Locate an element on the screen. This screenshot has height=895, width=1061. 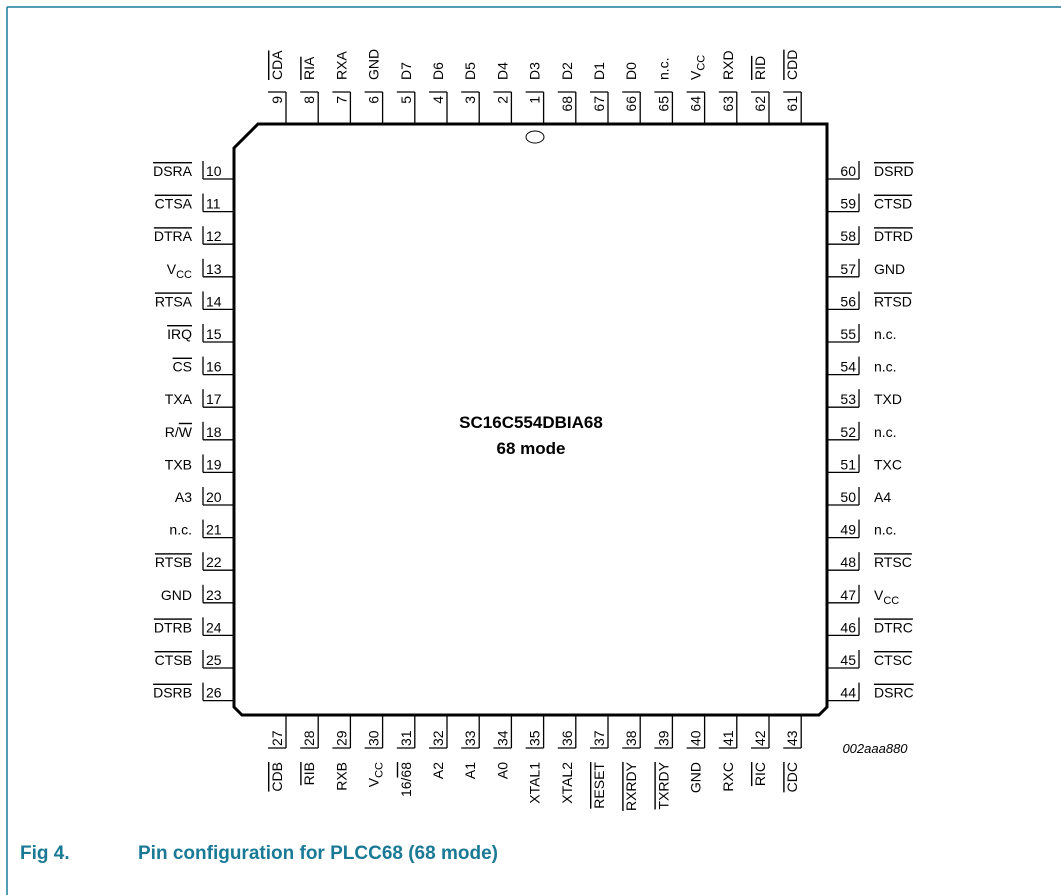
pin-number: 64 is located at coordinates (696, 104).